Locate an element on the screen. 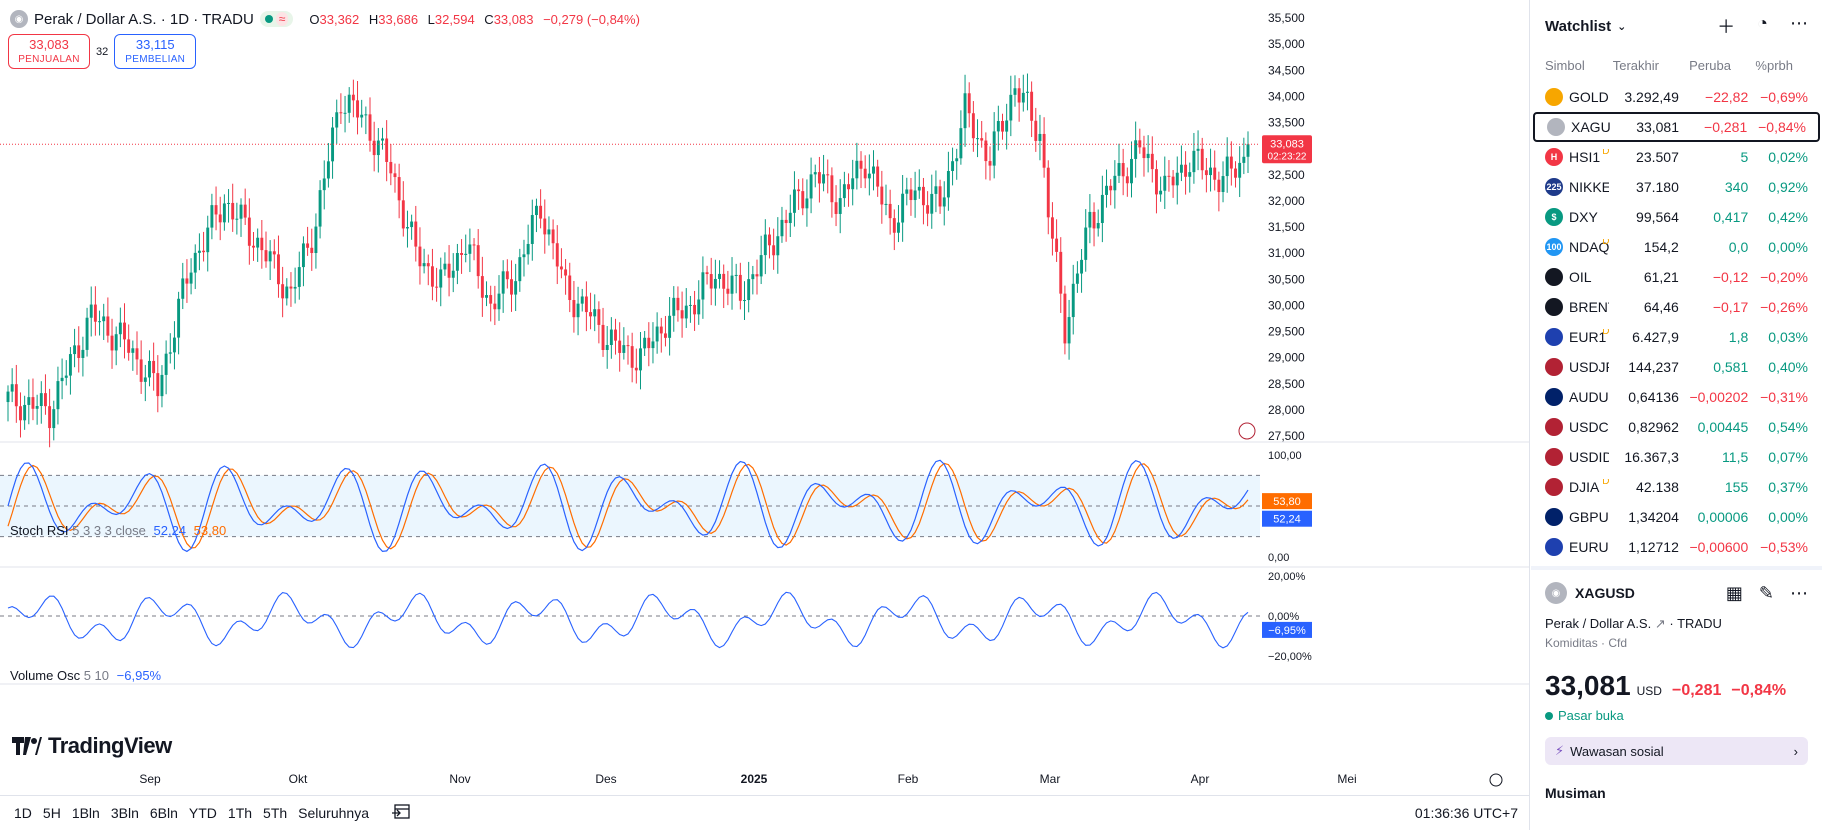 This screenshot has width=1822, height=830. clock: 01:36:36 UTC+7 is located at coordinates (1466, 813).